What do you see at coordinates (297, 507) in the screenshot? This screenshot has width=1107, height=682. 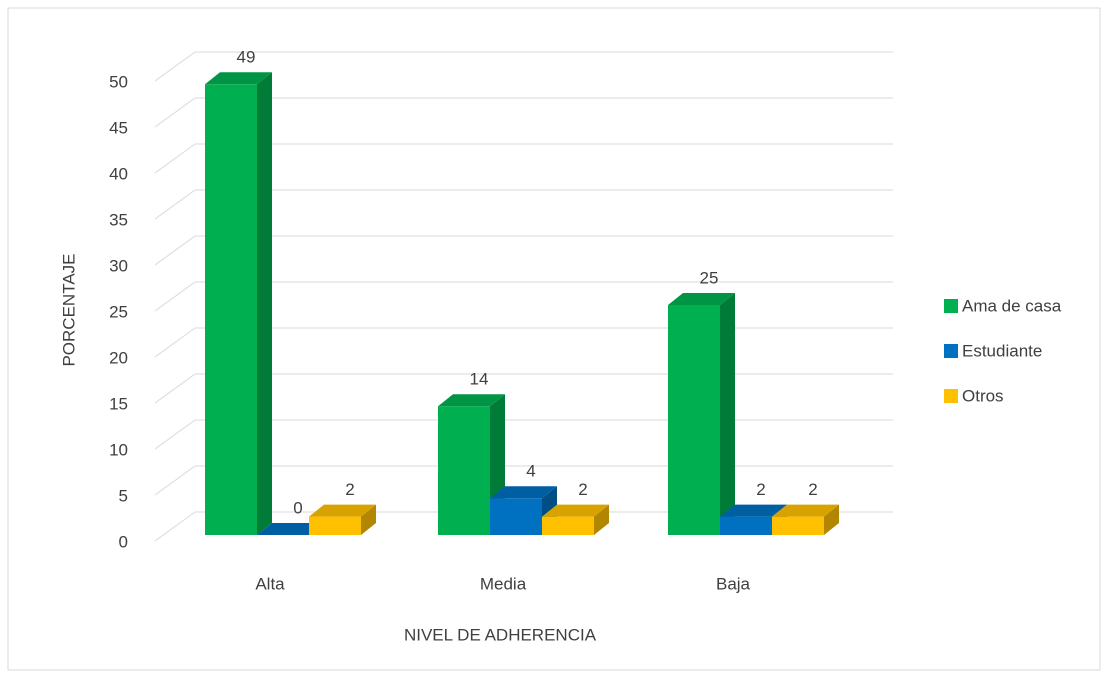 I see `value-label: 0` at bounding box center [297, 507].